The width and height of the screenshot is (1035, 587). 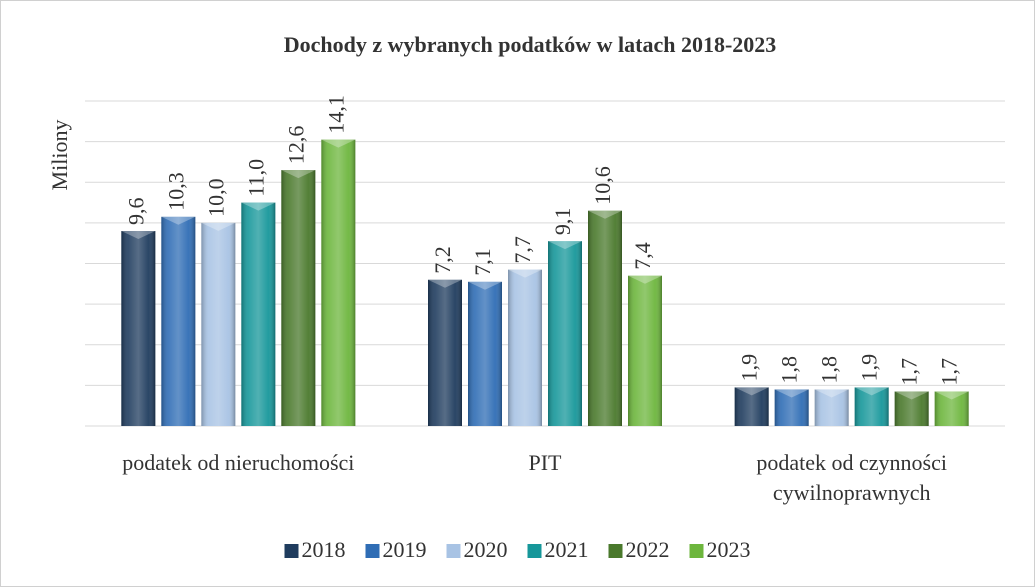 I want to click on y-axis-label: Miliony, so click(x=59, y=155).